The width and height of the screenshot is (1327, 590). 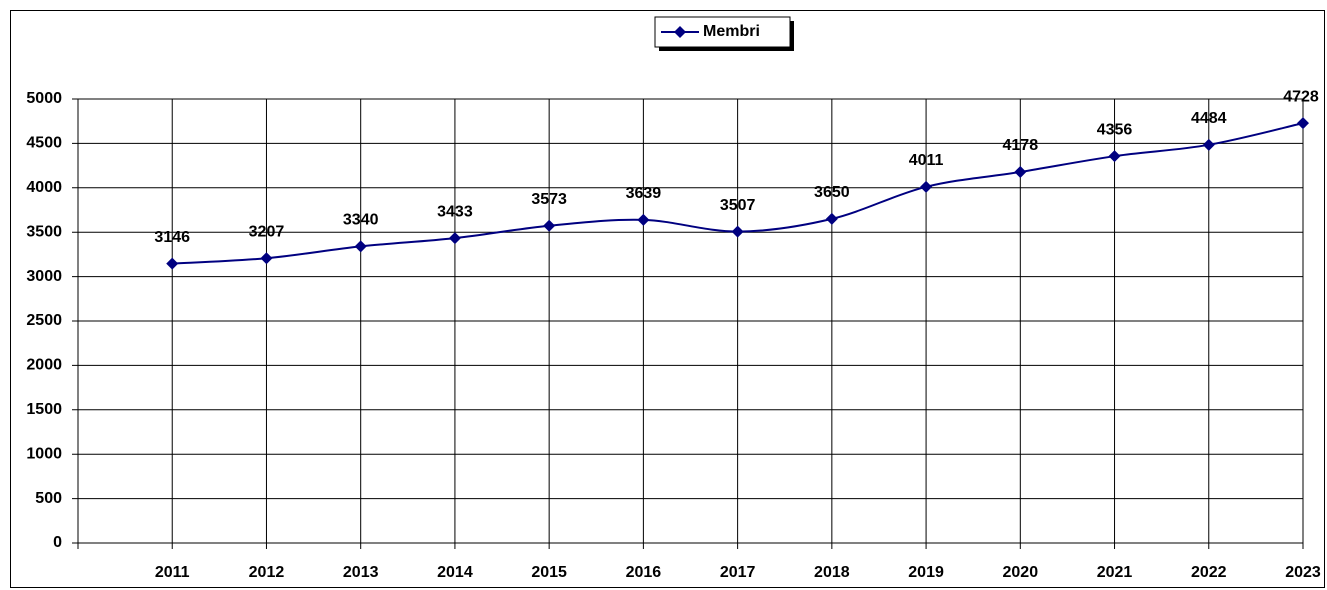 What do you see at coordinates (44, 143) in the screenshot?
I see `y-tick-label: 4500` at bounding box center [44, 143].